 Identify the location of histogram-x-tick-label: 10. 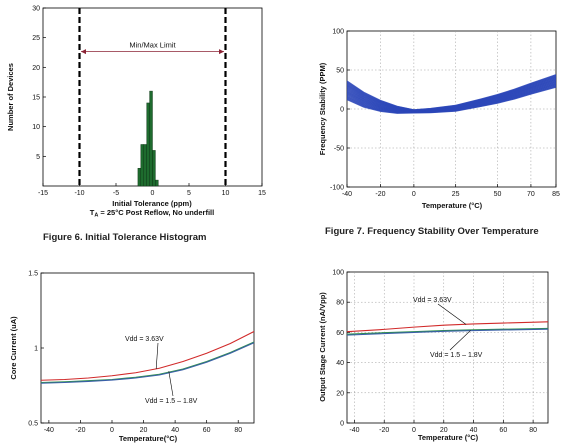
(226, 193).